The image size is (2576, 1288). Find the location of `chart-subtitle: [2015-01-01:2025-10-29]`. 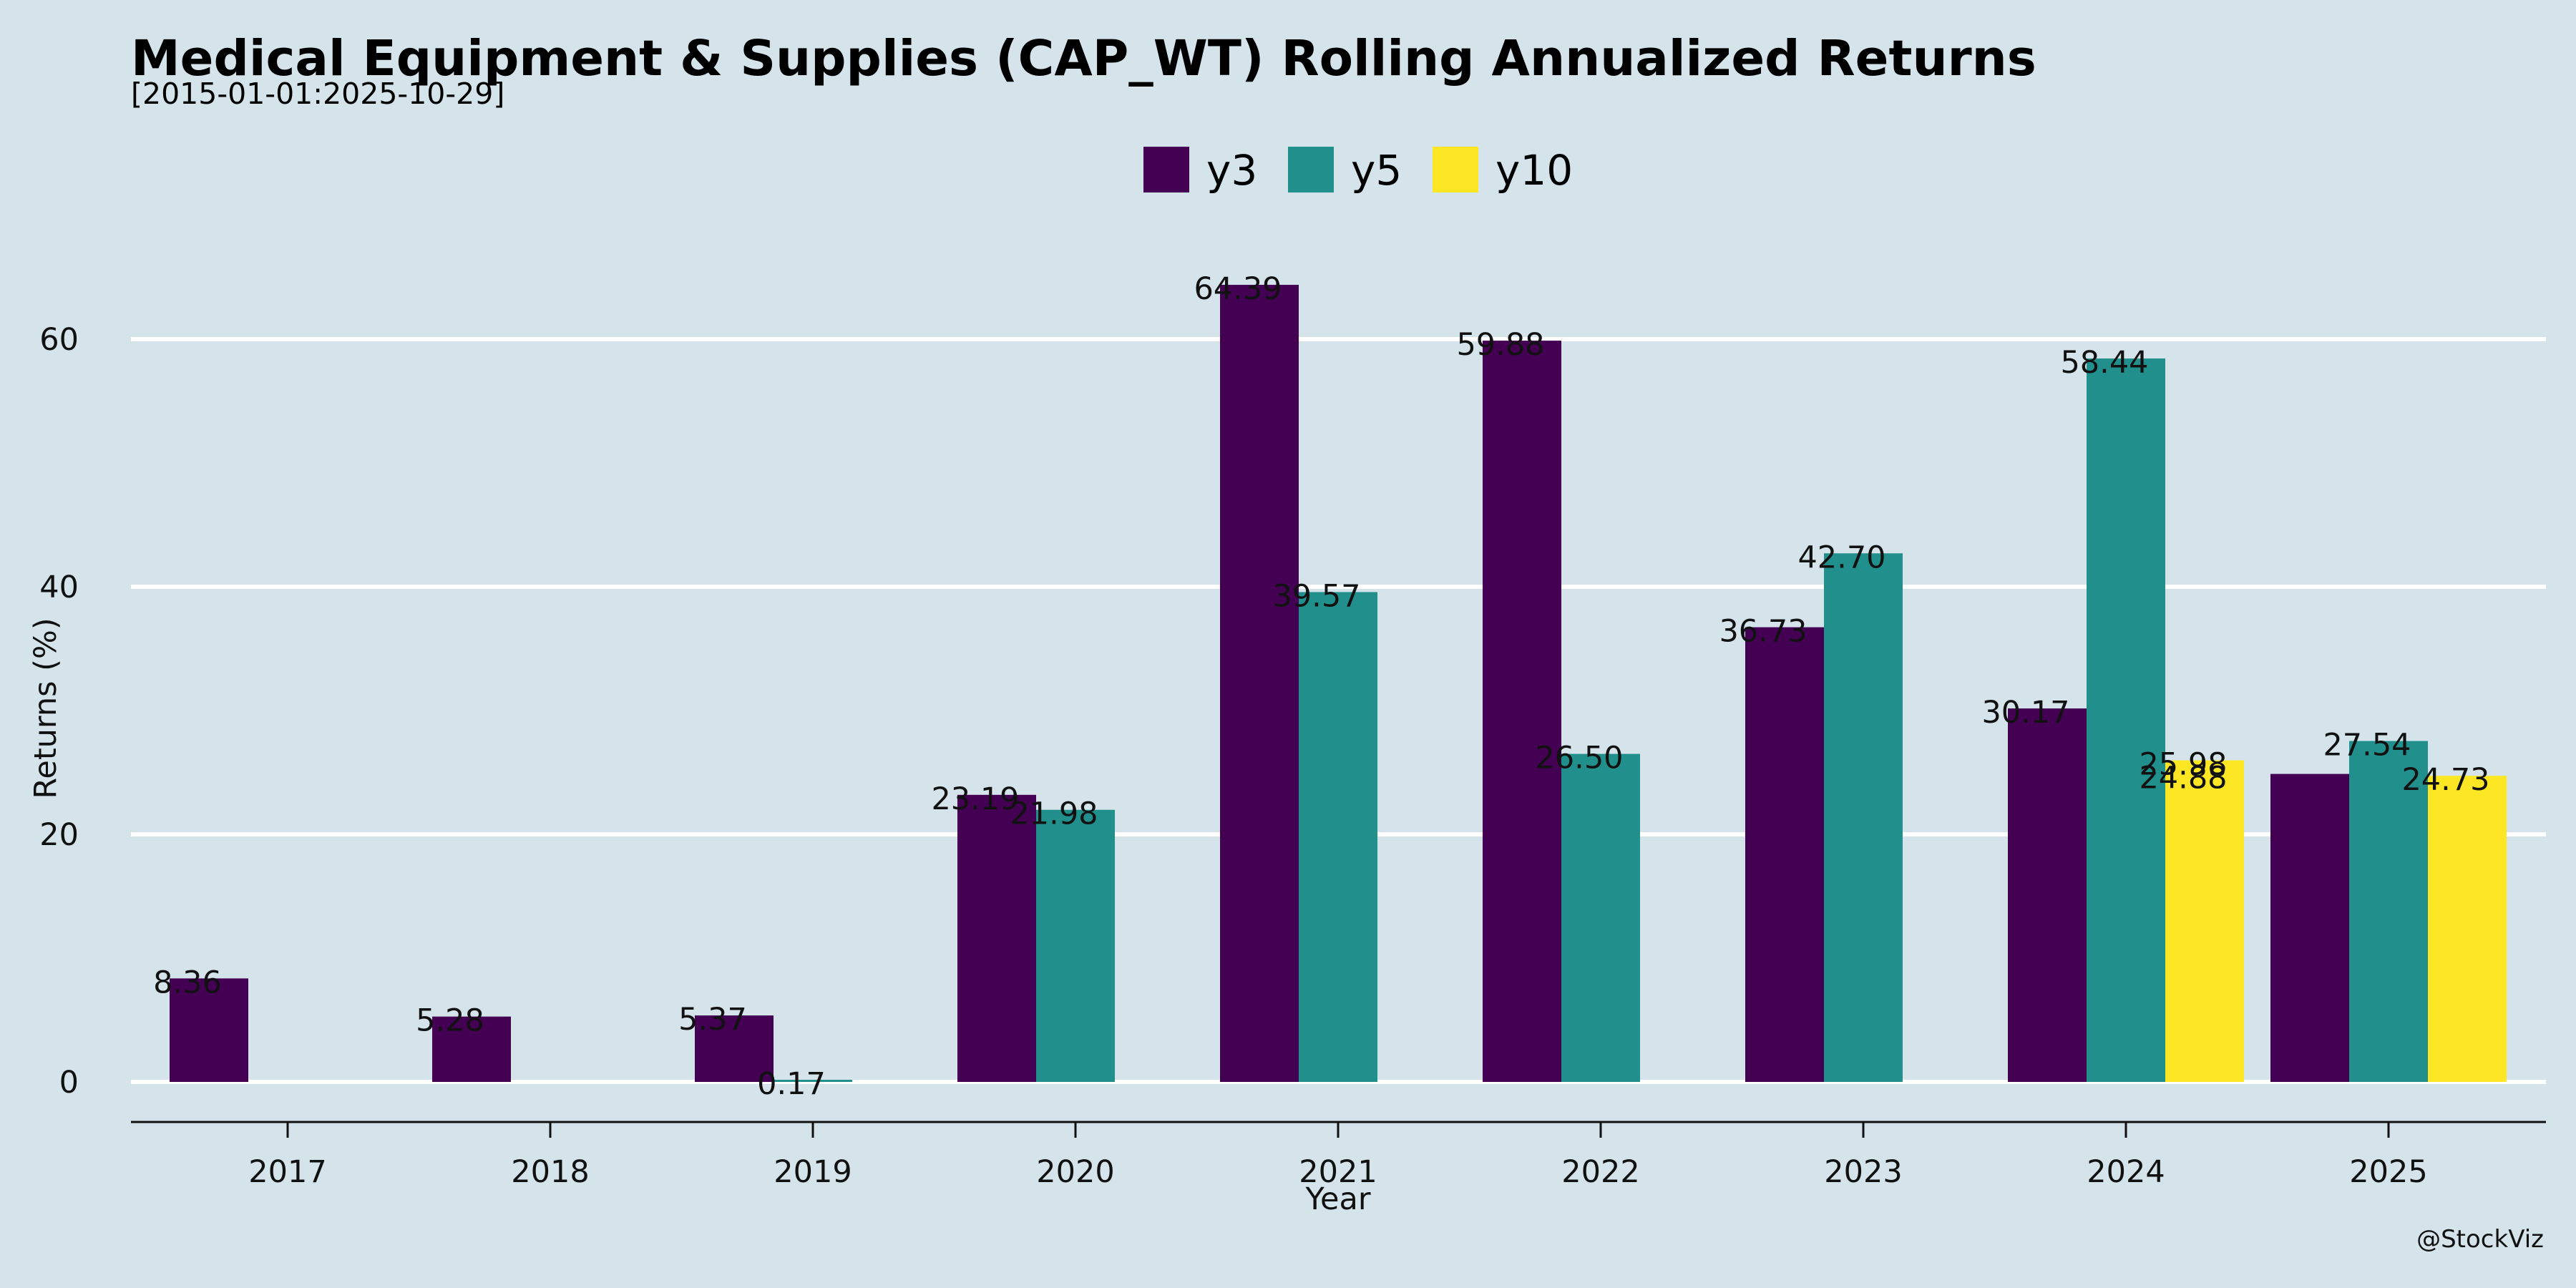

chart-subtitle: [2015-01-01:2025-10-29] is located at coordinates (317, 94).